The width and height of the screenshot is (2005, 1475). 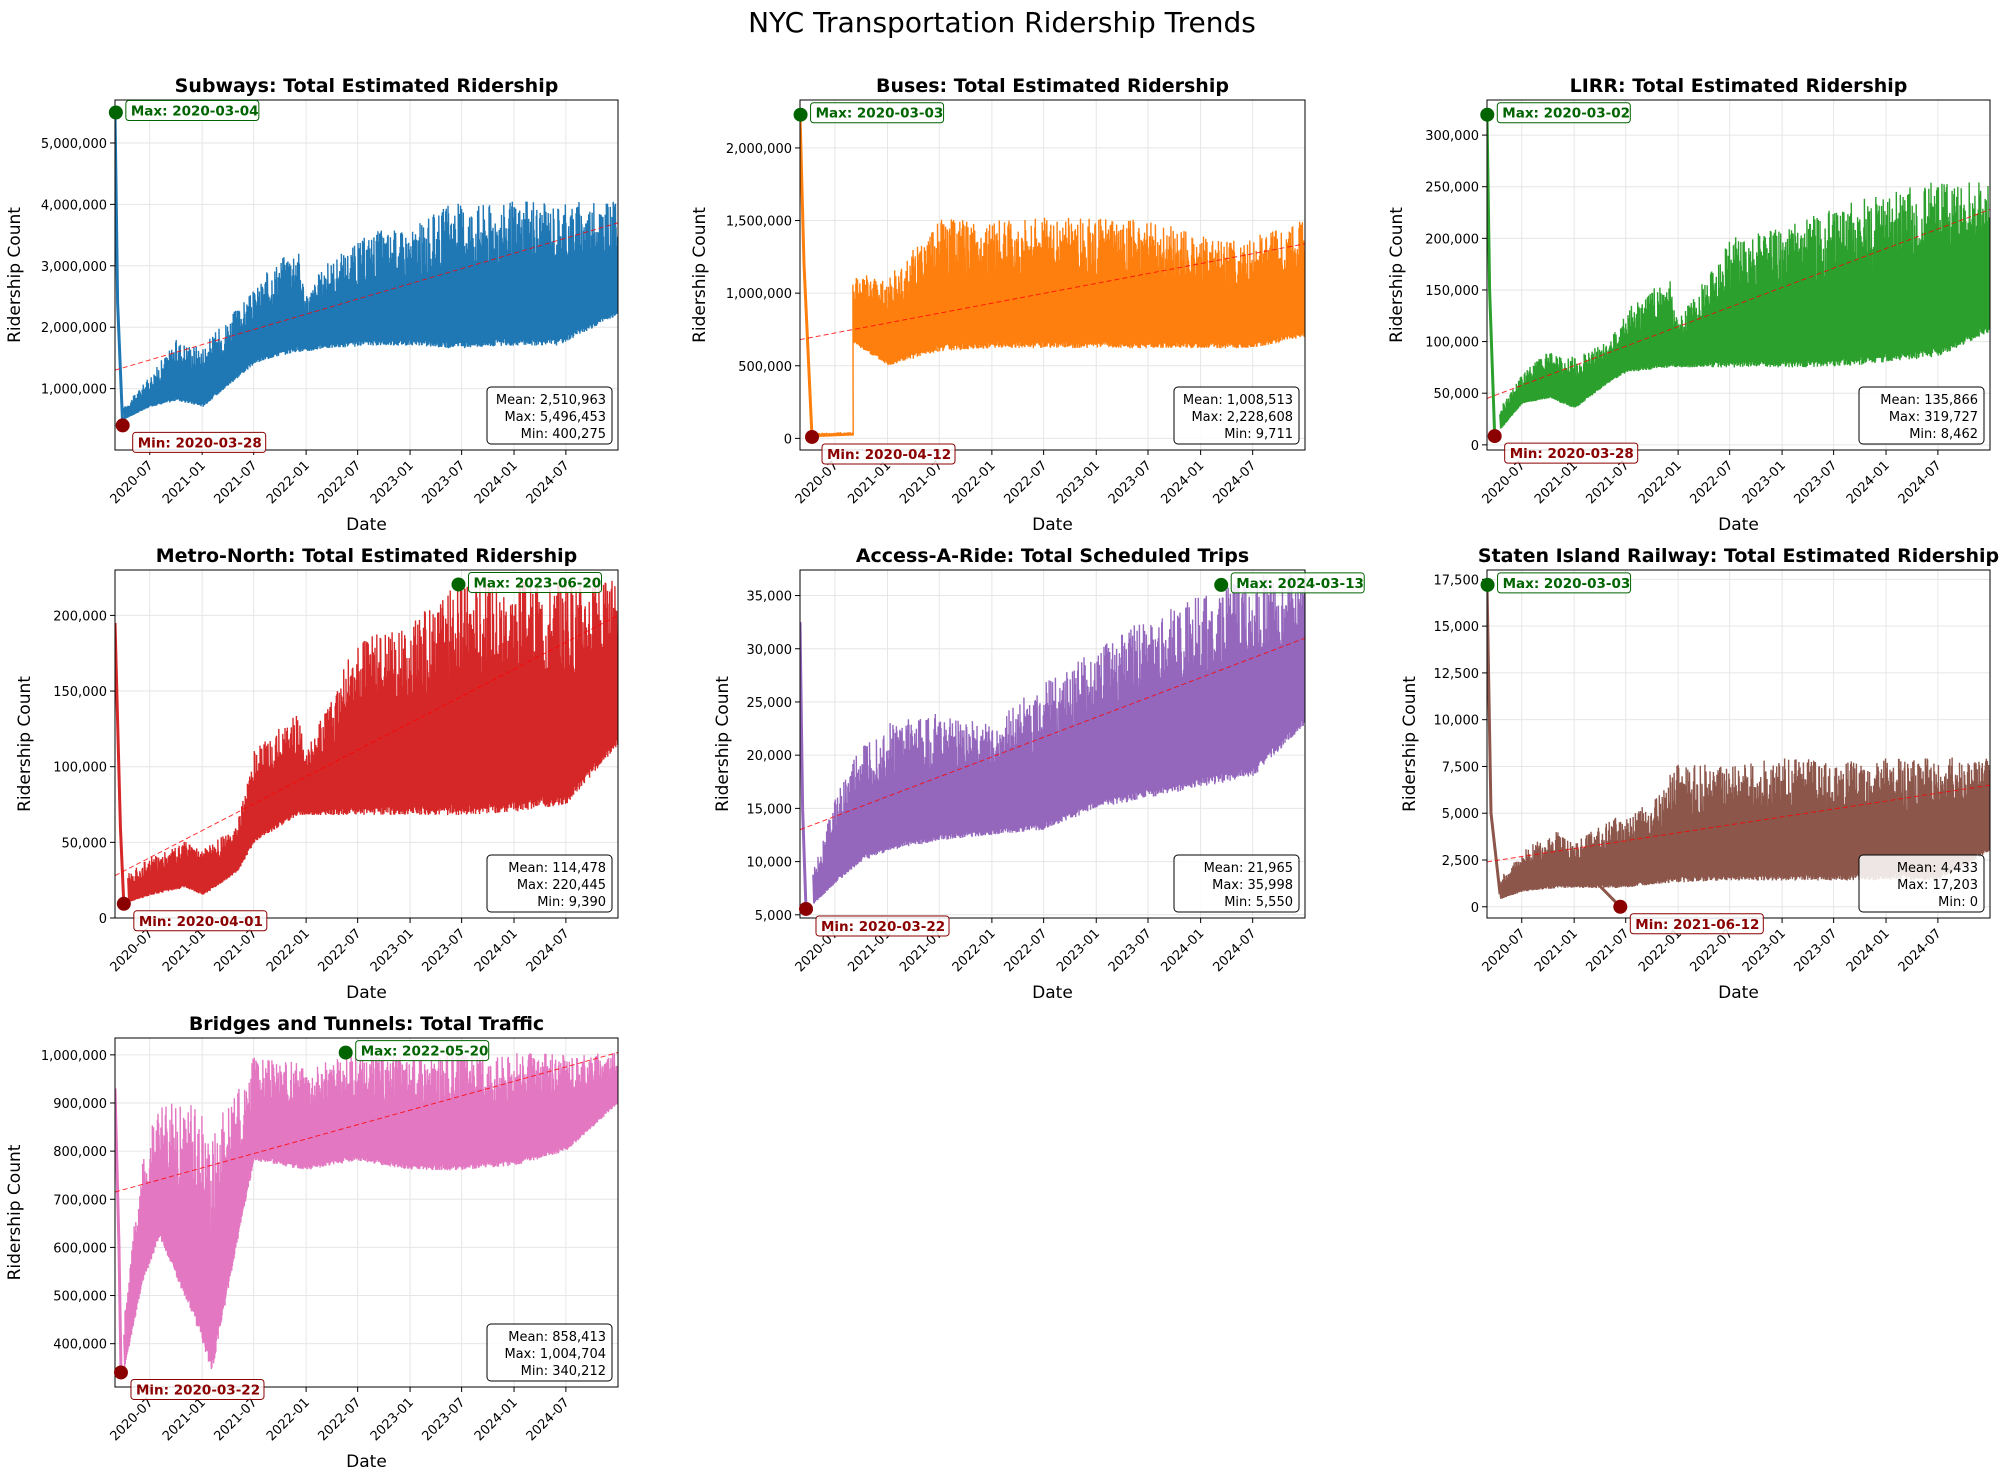 I want to click on y-tick-label: 500,000, so click(x=765, y=367).